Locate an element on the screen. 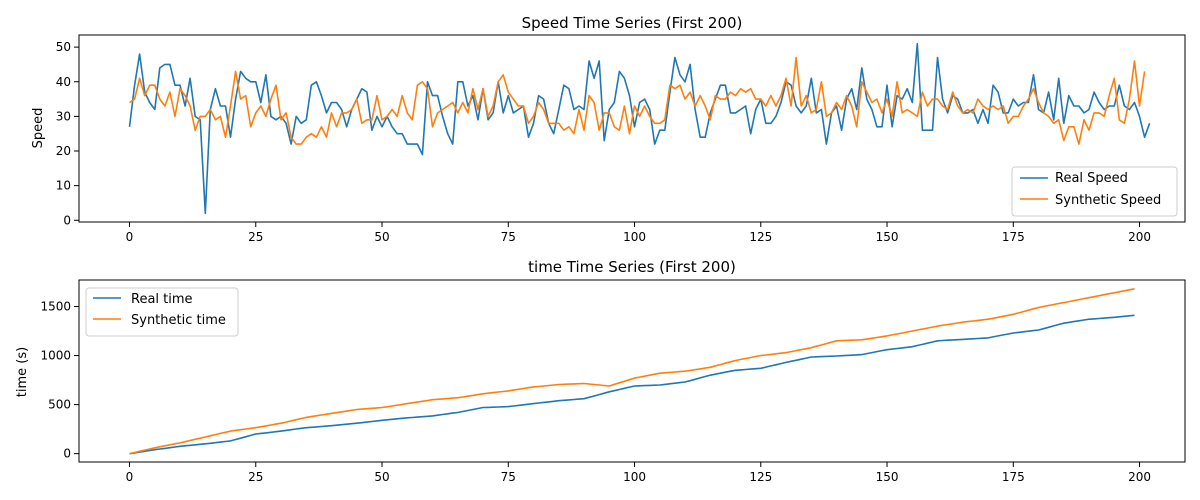 This screenshot has width=1200, height=500. speed-legend-box is located at coordinates (1094, 191).